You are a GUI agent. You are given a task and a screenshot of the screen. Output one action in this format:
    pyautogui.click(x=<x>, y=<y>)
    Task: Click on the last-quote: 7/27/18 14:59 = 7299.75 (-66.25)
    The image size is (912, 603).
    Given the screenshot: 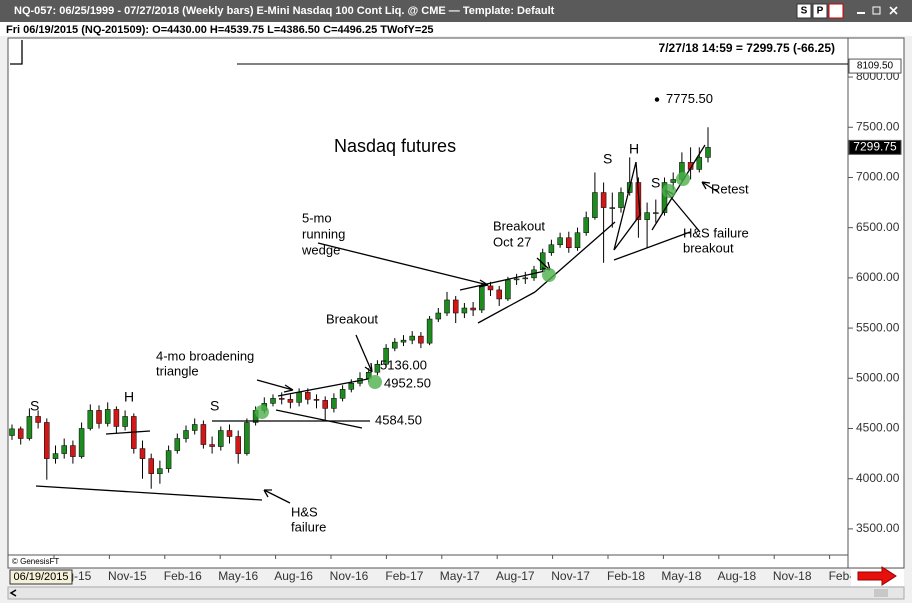 What is the action you would take?
    pyautogui.click(x=747, y=48)
    